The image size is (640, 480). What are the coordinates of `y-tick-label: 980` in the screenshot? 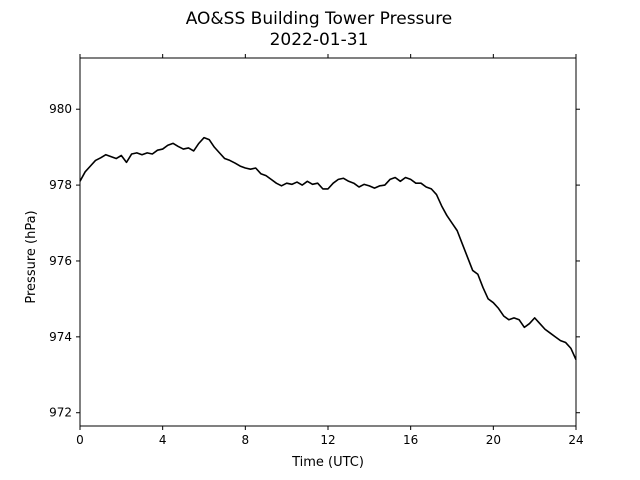 It's located at (60, 109).